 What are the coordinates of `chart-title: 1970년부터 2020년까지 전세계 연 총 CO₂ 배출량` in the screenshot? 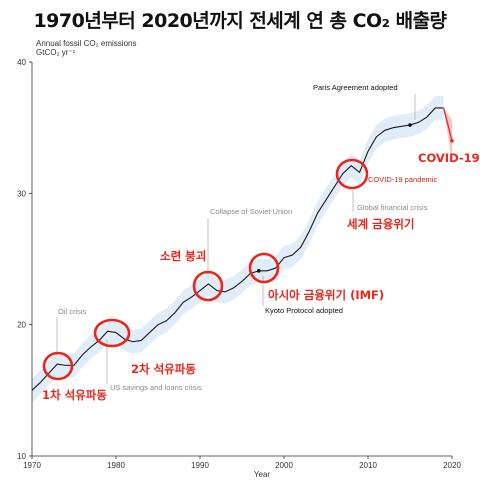 It's located at (240, 21).